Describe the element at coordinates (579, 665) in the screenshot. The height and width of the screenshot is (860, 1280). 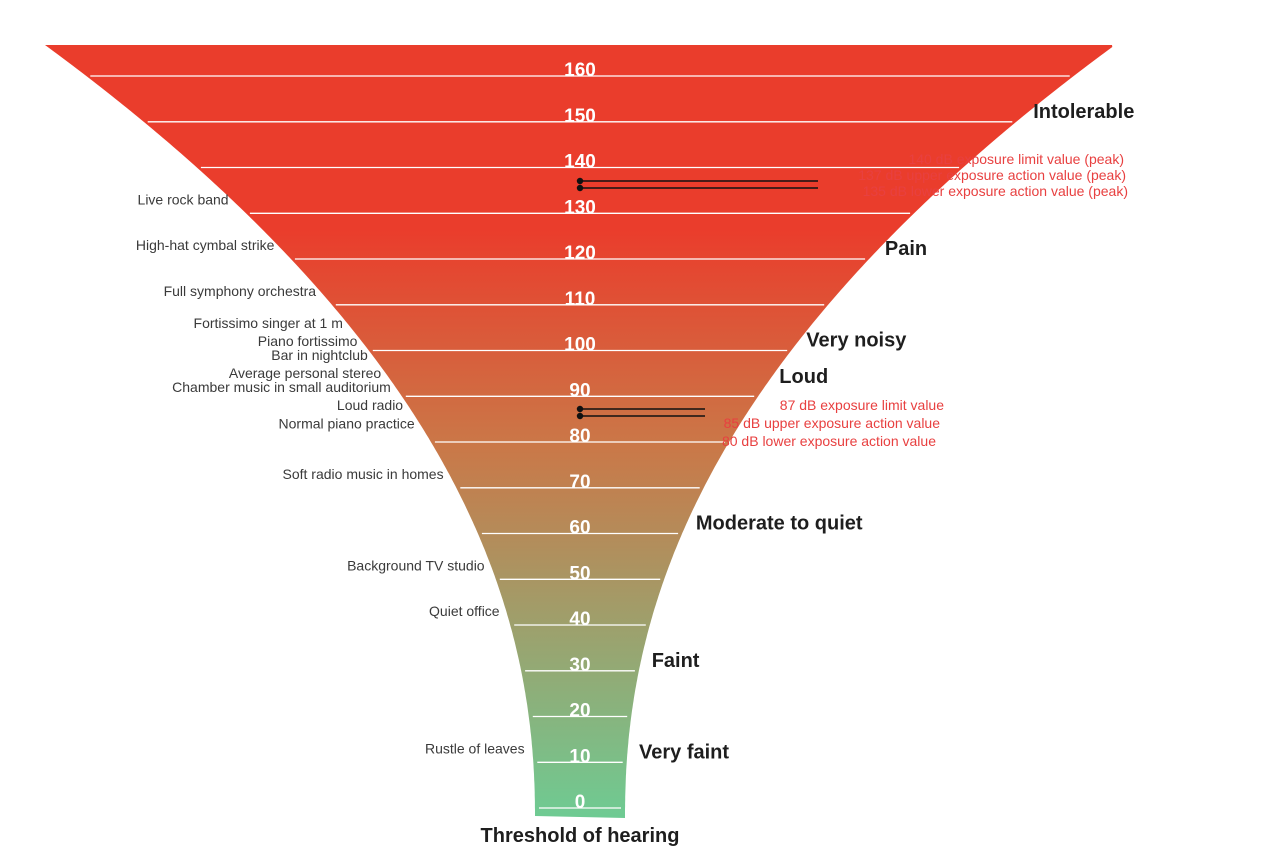
I see `db-tick-label: 30` at that location.